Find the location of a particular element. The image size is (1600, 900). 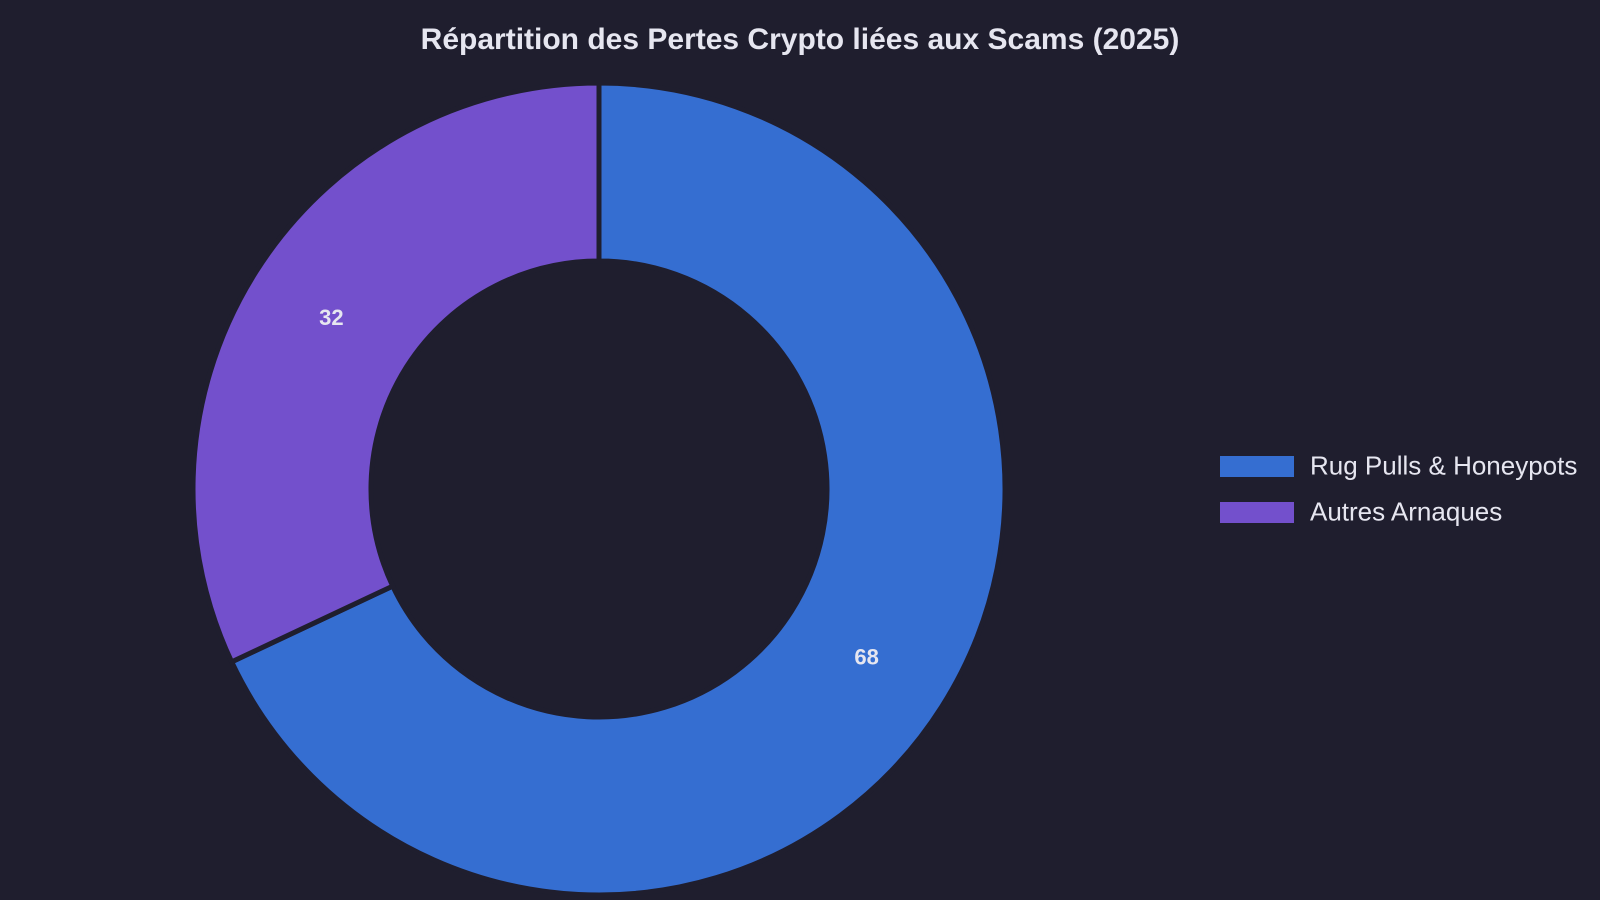

legend-item: Autres Arnaques is located at coordinates (1361, 511).